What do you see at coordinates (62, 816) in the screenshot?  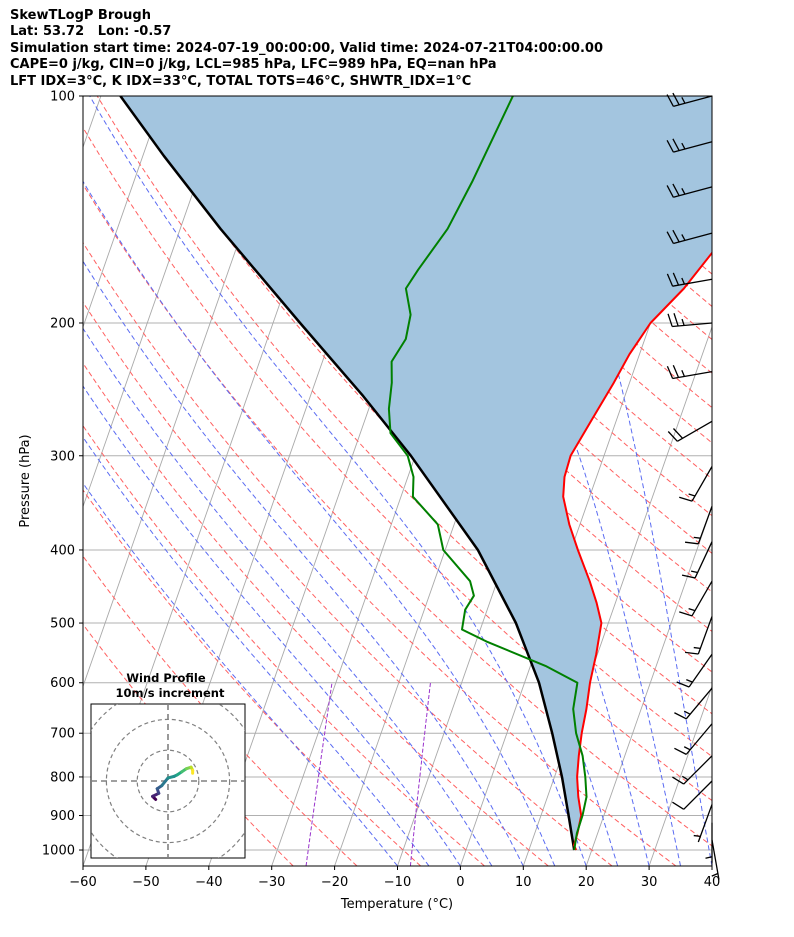 I see `y-tick-label: 900` at bounding box center [62, 816].